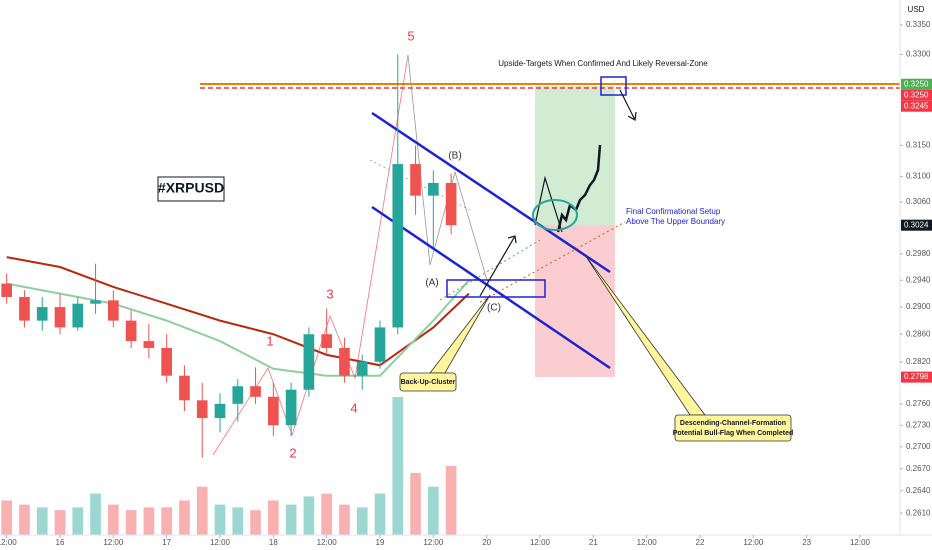  I want to click on y-tick-label: 0.2980, so click(918, 253).